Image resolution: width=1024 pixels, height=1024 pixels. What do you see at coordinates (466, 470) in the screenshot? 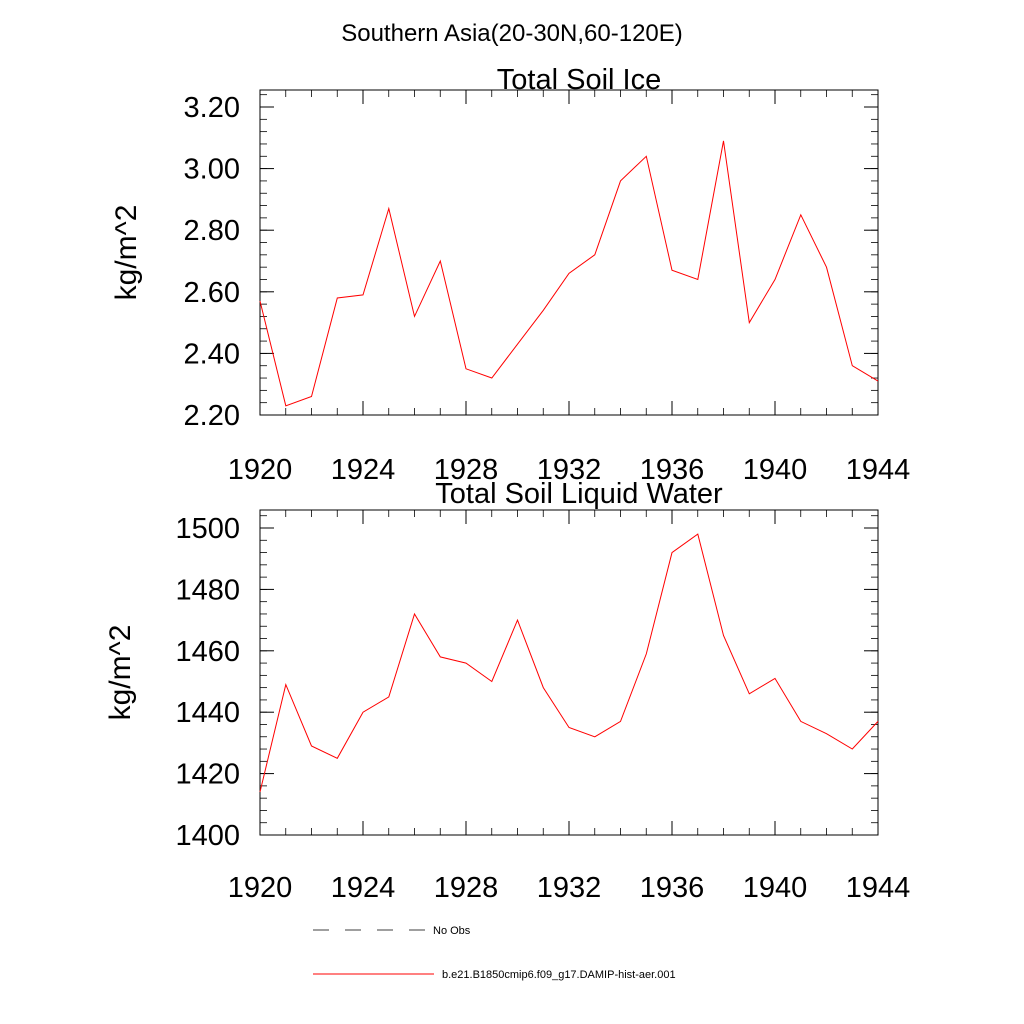
I see `chart-0-x-tick-label: 1928` at bounding box center [466, 470].